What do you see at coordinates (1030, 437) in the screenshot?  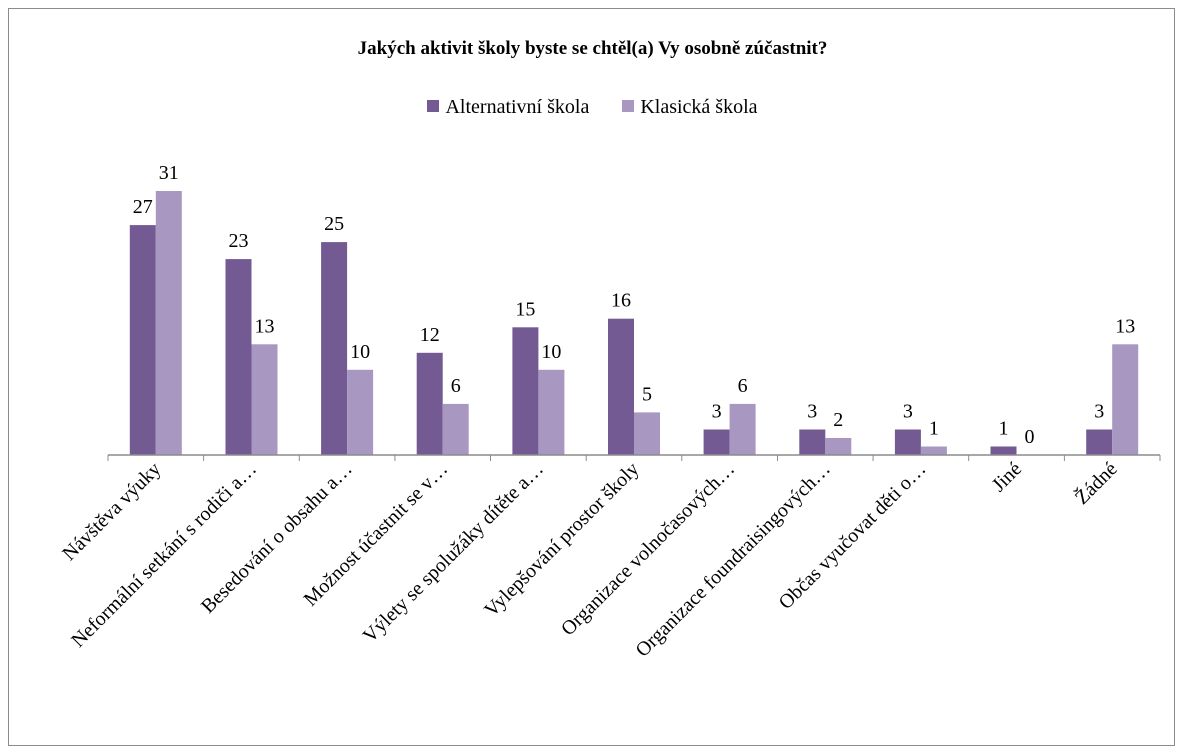 I see `data-label-klasicka-9: 0` at bounding box center [1030, 437].